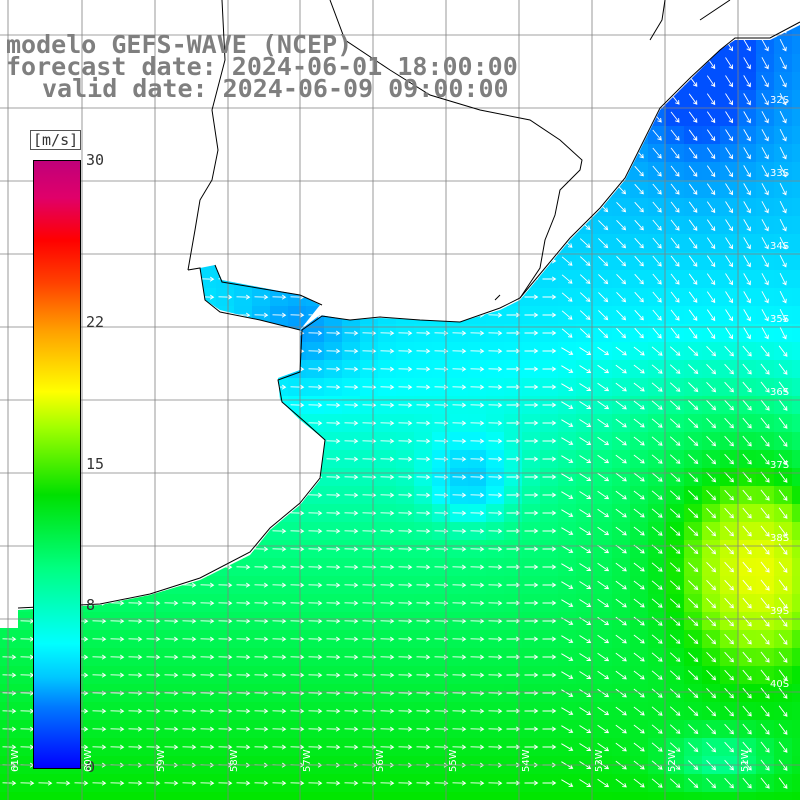  What do you see at coordinates (275, 88) in the screenshot?
I see `title-valid-date: valid date: 2024-06-09 09:00:00` at bounding box center [275, 88].